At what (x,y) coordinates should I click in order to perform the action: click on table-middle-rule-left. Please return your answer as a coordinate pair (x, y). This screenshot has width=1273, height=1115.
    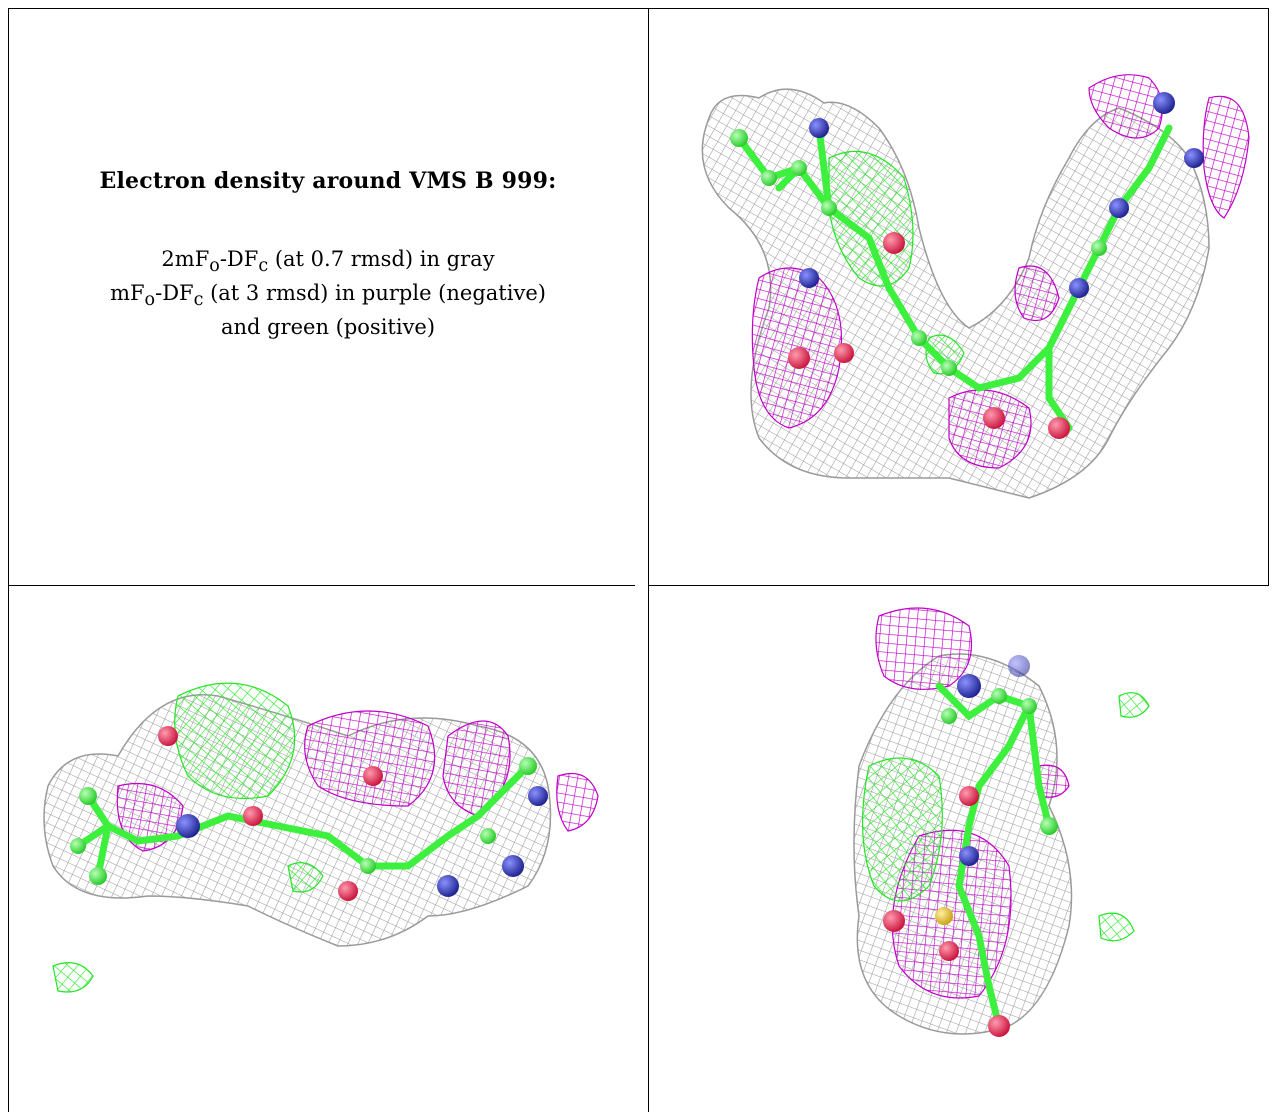
    Looking at the image, I should click on (321, 585).